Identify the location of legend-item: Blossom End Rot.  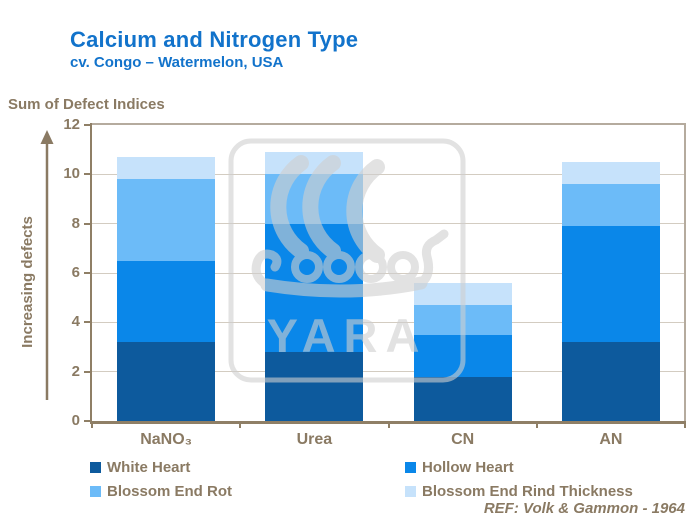
(161, 491).